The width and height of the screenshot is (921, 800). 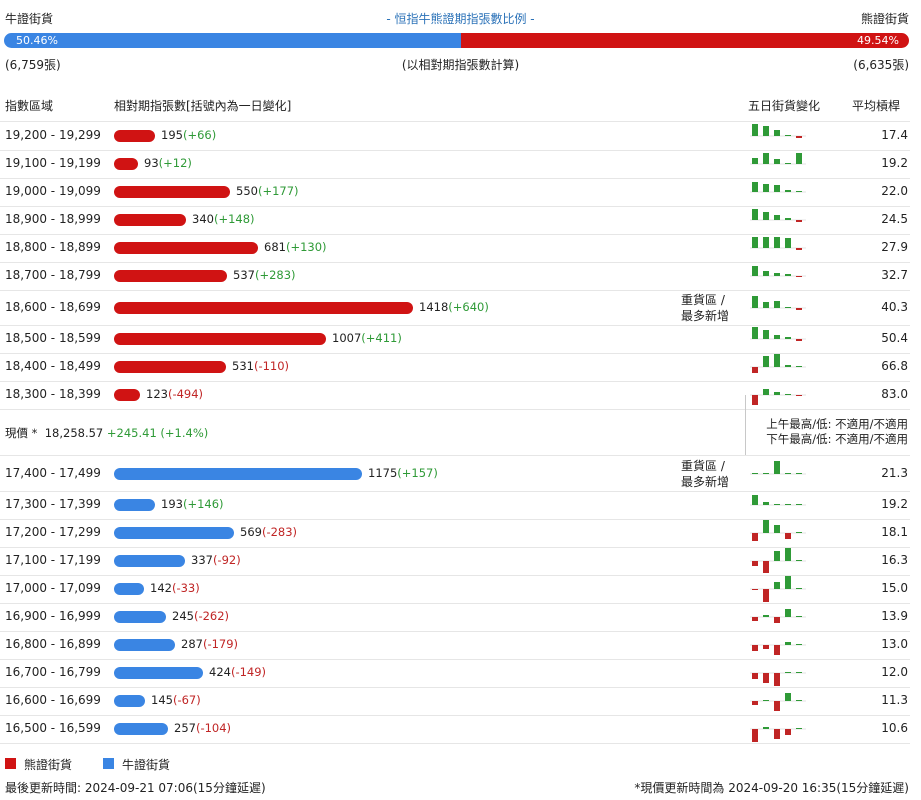 What do you see at coordinates (203, 504) in the screenshot?
I see `day-change: (+146)` at bounding box center [203, 504].